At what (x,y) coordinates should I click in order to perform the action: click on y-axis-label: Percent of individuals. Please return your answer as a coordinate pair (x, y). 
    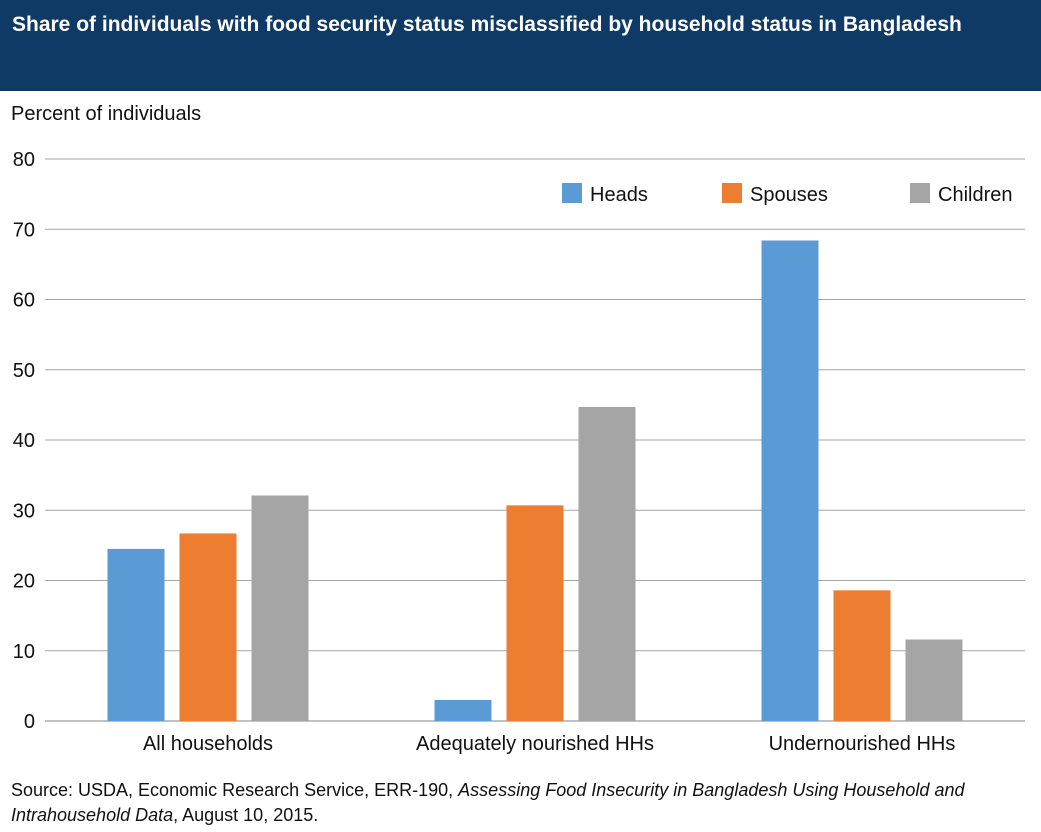
    Looking at the image, I should click on (106, 114).